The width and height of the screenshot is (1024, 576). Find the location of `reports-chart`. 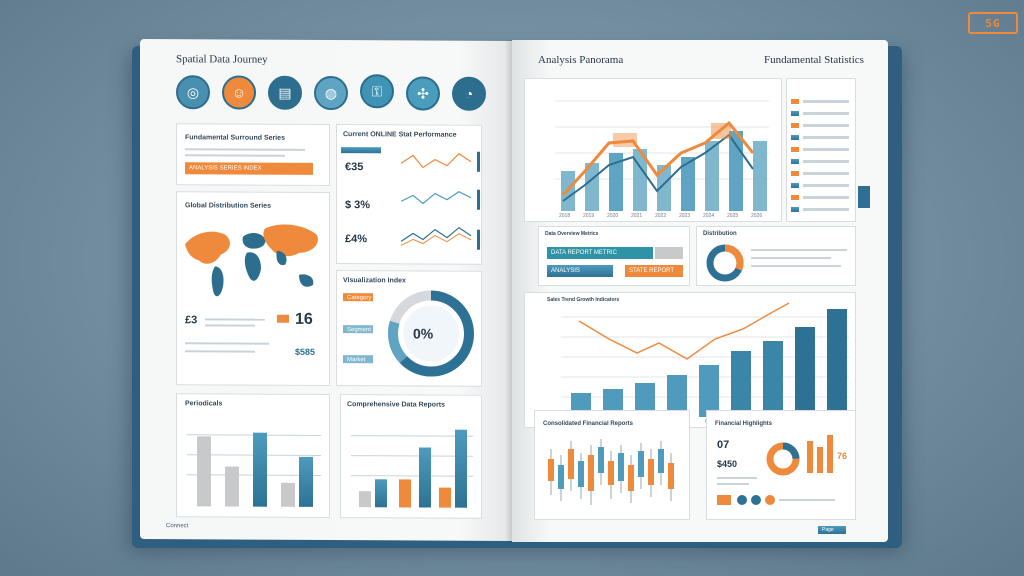

reports-chart is located at coordinates (412, 461).